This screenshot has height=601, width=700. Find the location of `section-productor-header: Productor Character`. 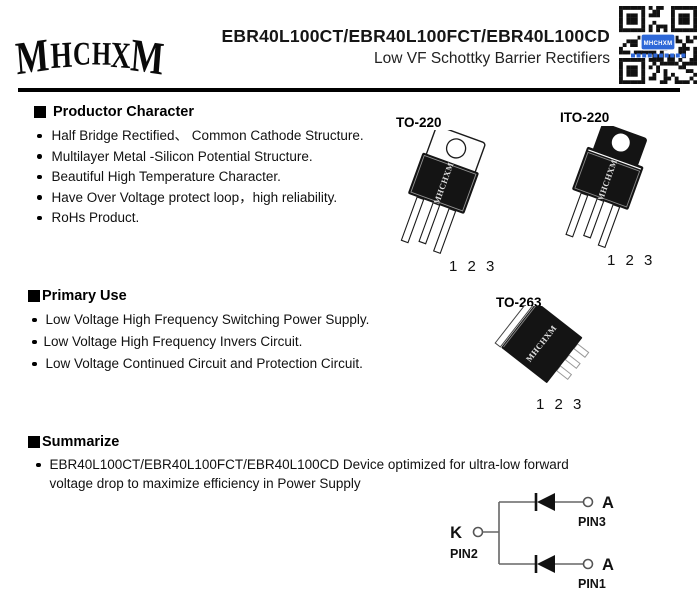

section-productor-header: Productor Character is located at coordinates (114, 112).